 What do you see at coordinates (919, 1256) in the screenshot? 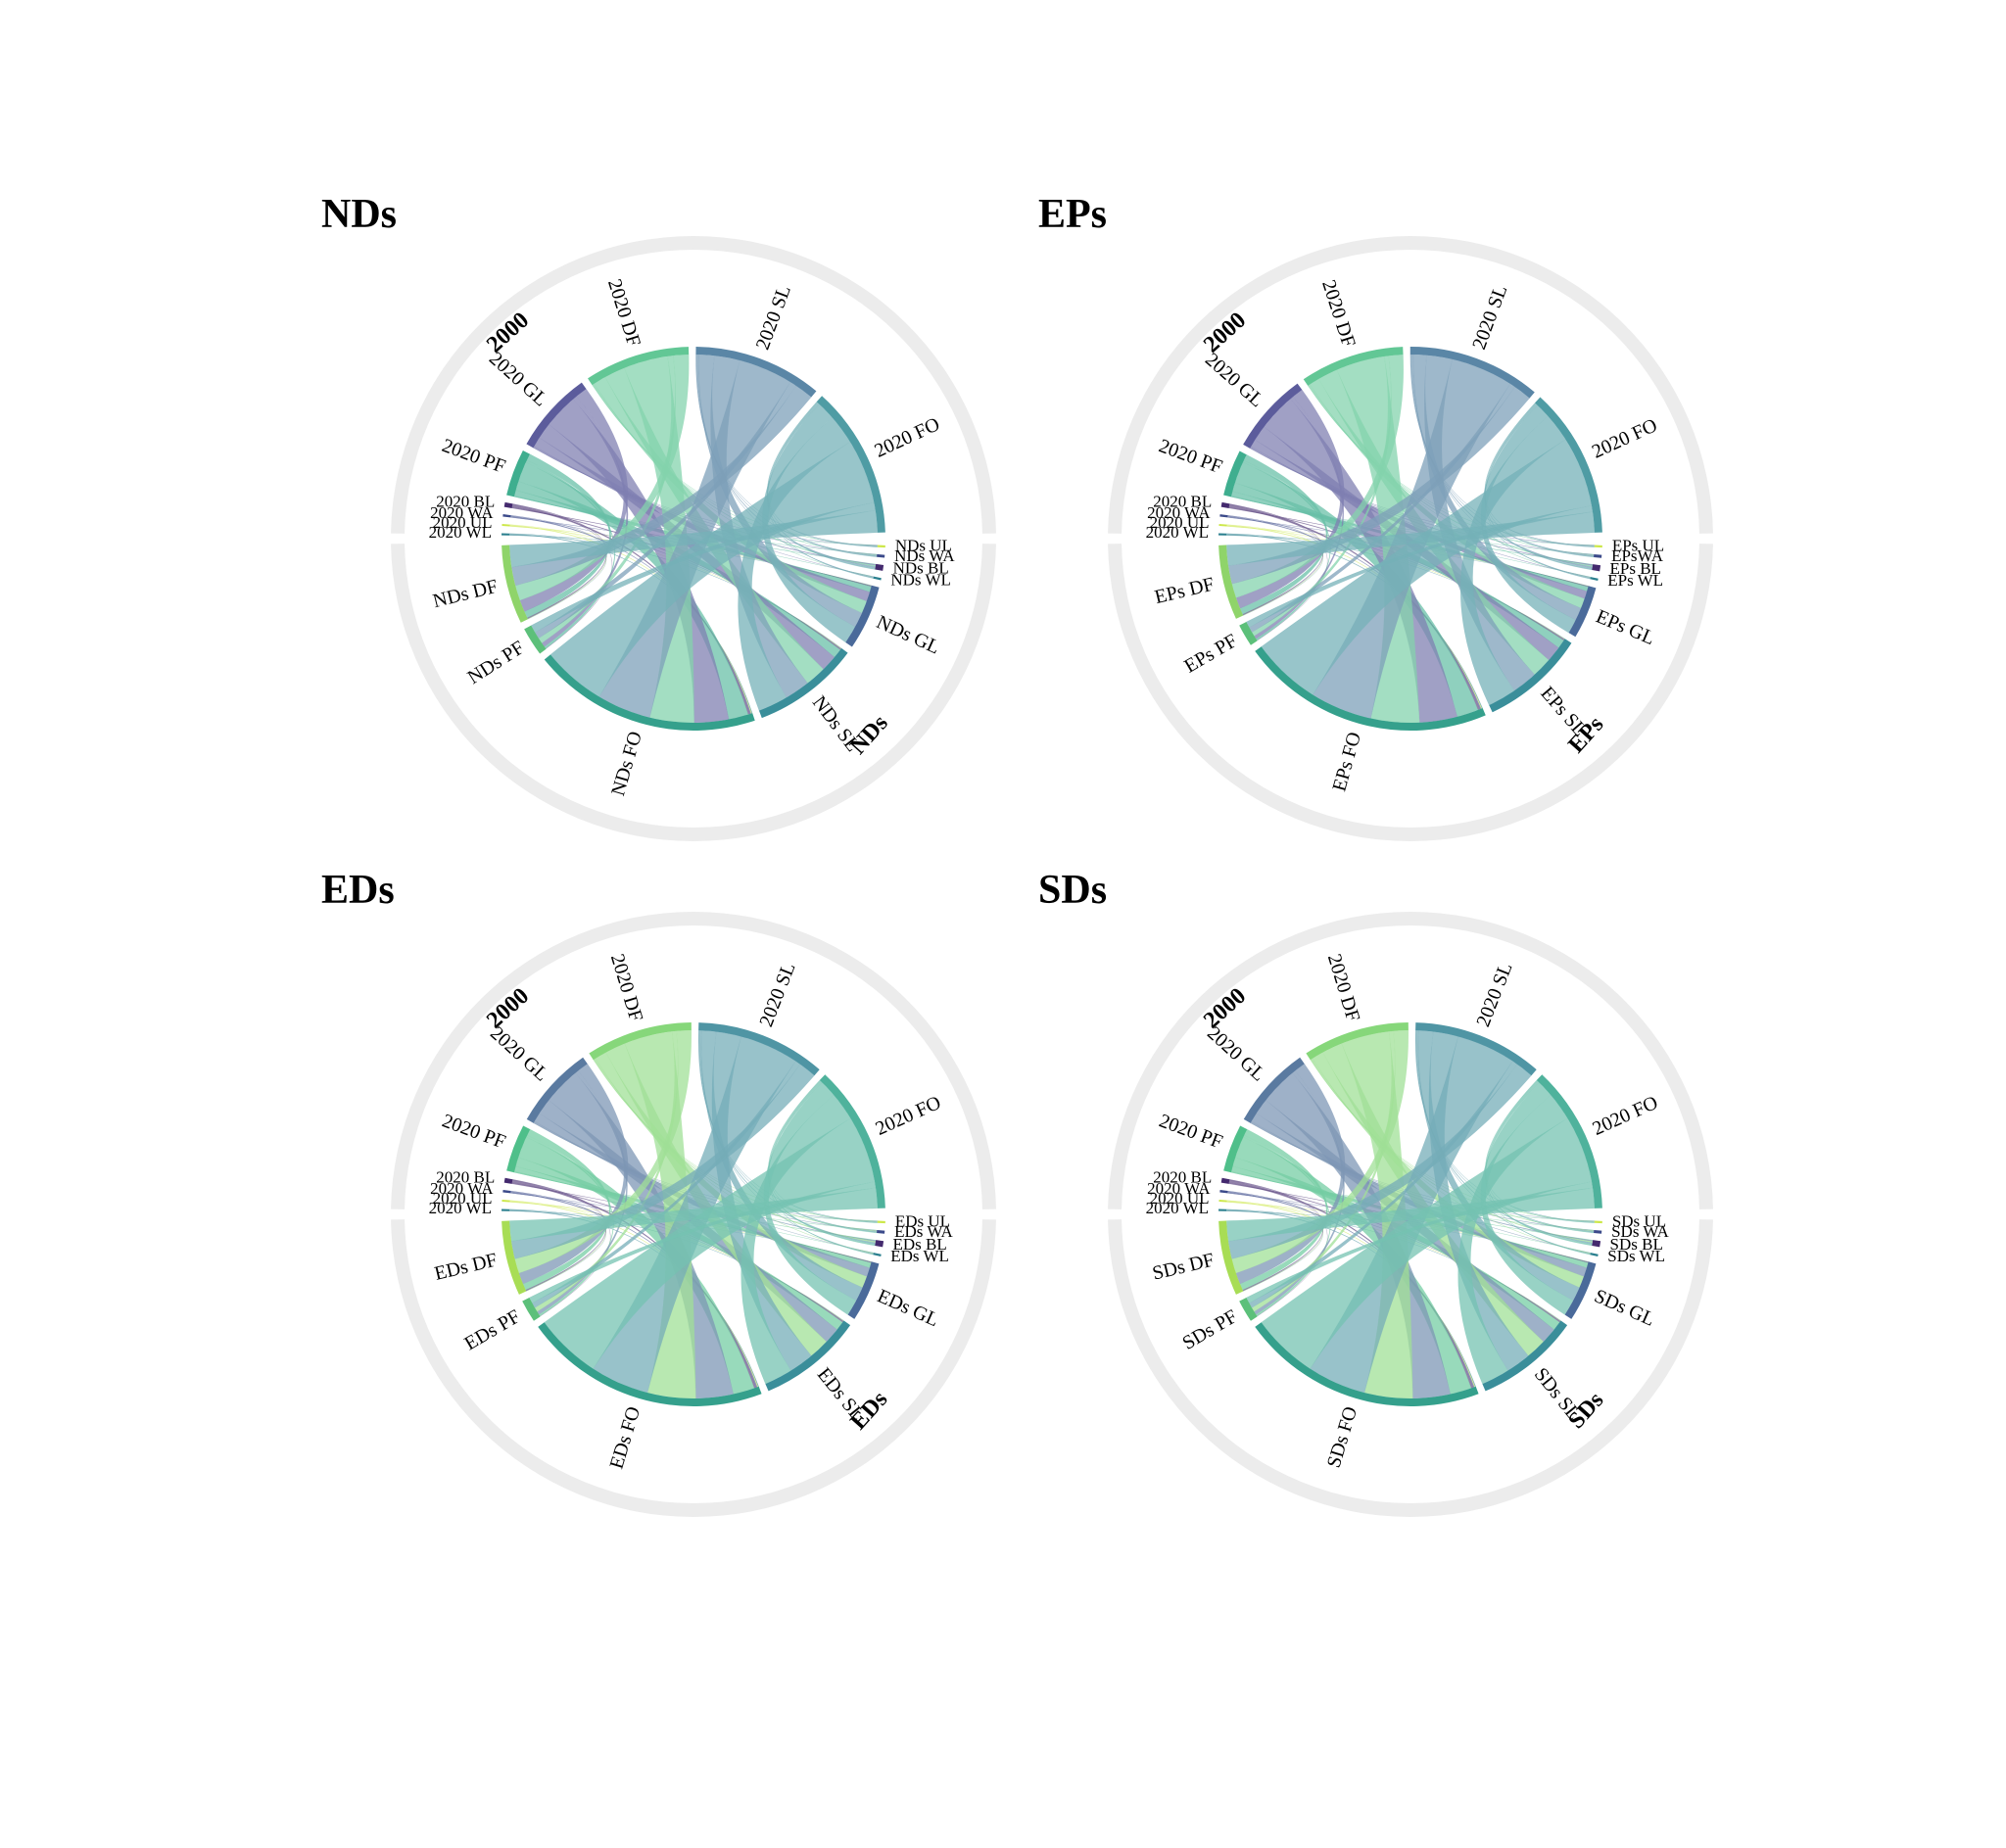
I see `target-label: EDs WL` at bounding box center [919, 1256].